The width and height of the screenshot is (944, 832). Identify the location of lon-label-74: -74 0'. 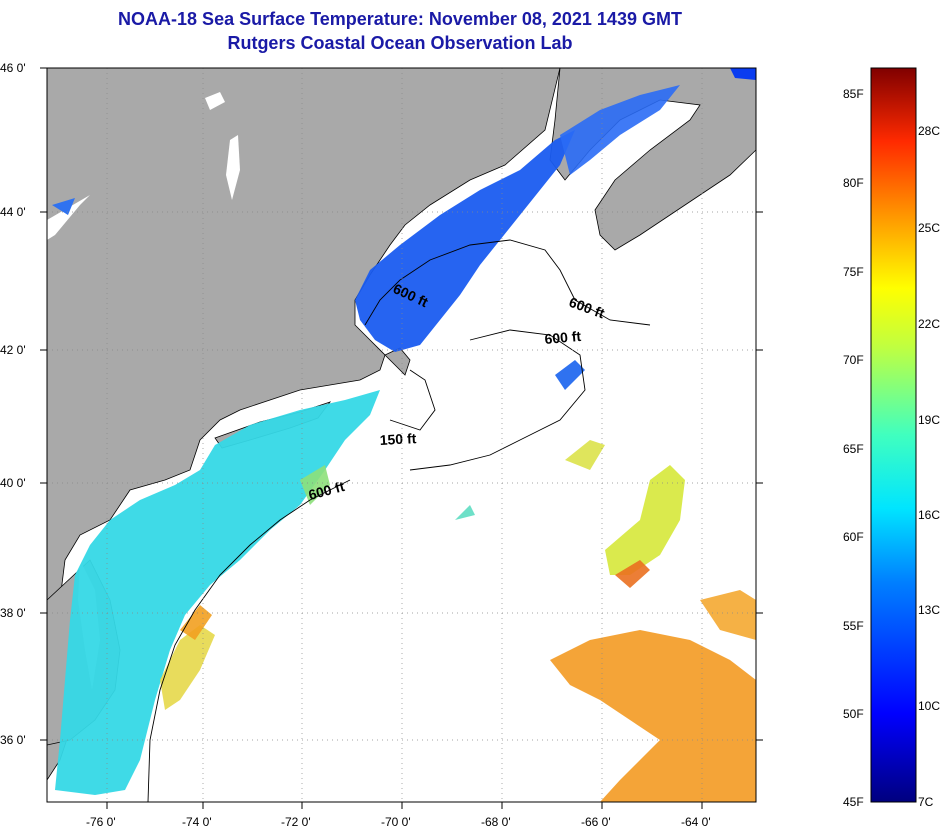
(197, 822).